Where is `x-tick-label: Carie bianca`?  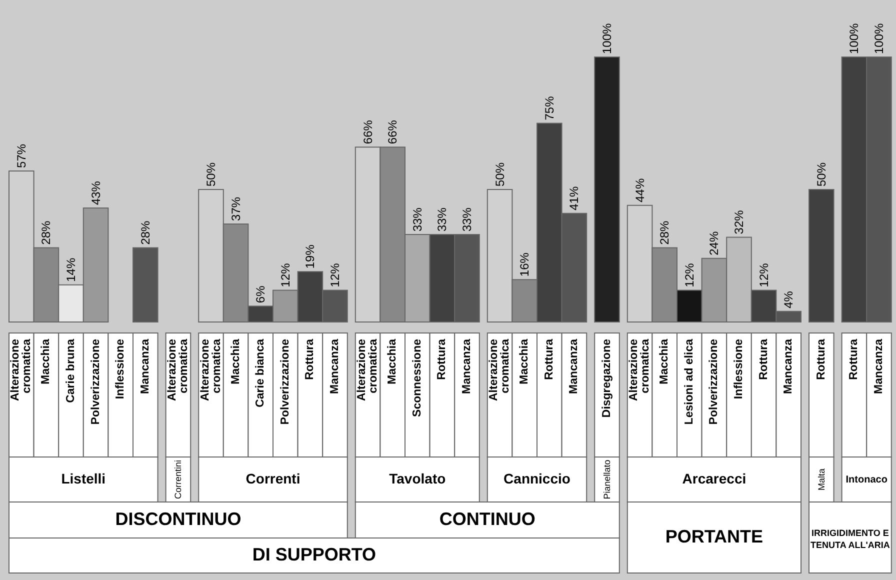 x-tick-label: Carie bianca is located at coordinates (260, 373).